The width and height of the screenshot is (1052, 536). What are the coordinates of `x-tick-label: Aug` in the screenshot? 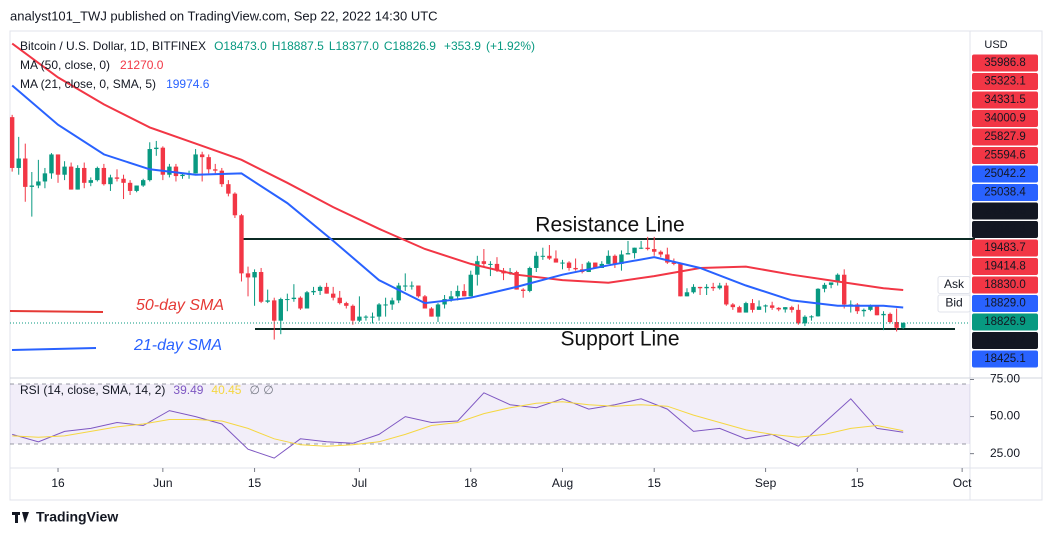 It's located at (562, 483).